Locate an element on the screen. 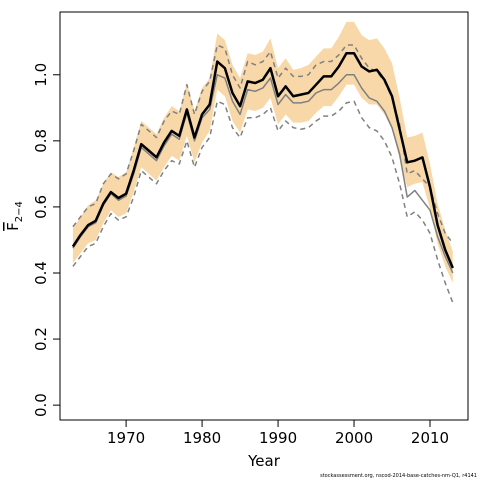 The width and height of the screenshot is (480, 480). y-axis-label: F2−4 is located at coordinates (14, 216).